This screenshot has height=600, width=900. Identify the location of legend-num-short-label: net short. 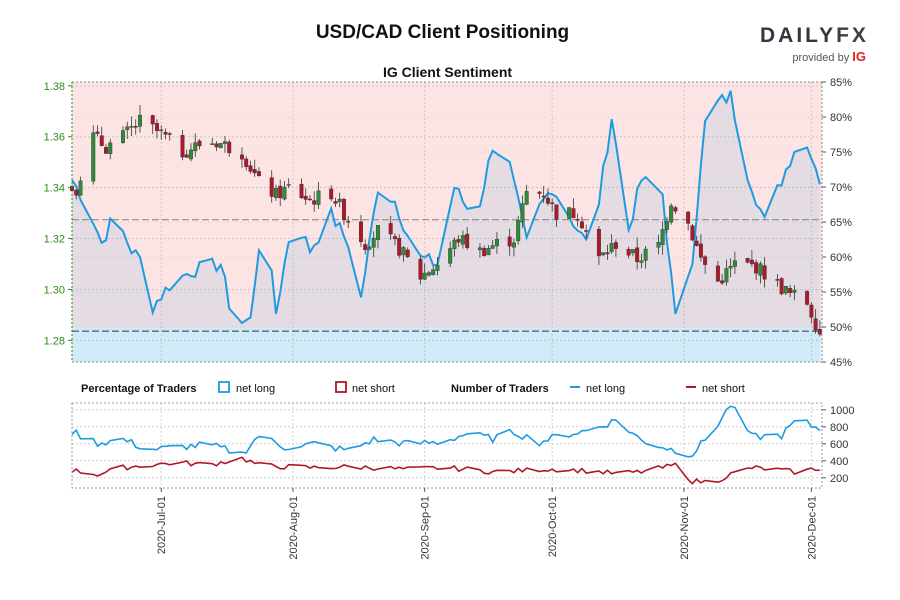
(723, 389).